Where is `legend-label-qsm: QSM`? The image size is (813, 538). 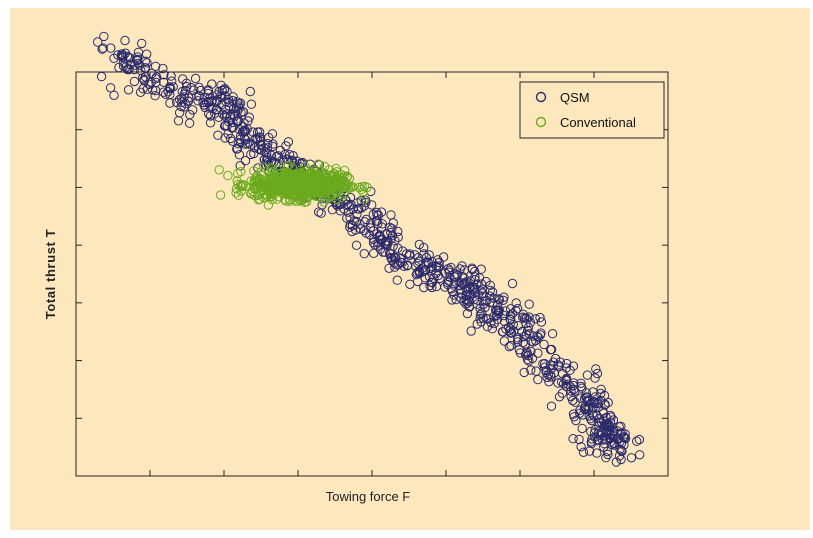 legend-label-qsm: QSM is located at coordinates (575, 97).